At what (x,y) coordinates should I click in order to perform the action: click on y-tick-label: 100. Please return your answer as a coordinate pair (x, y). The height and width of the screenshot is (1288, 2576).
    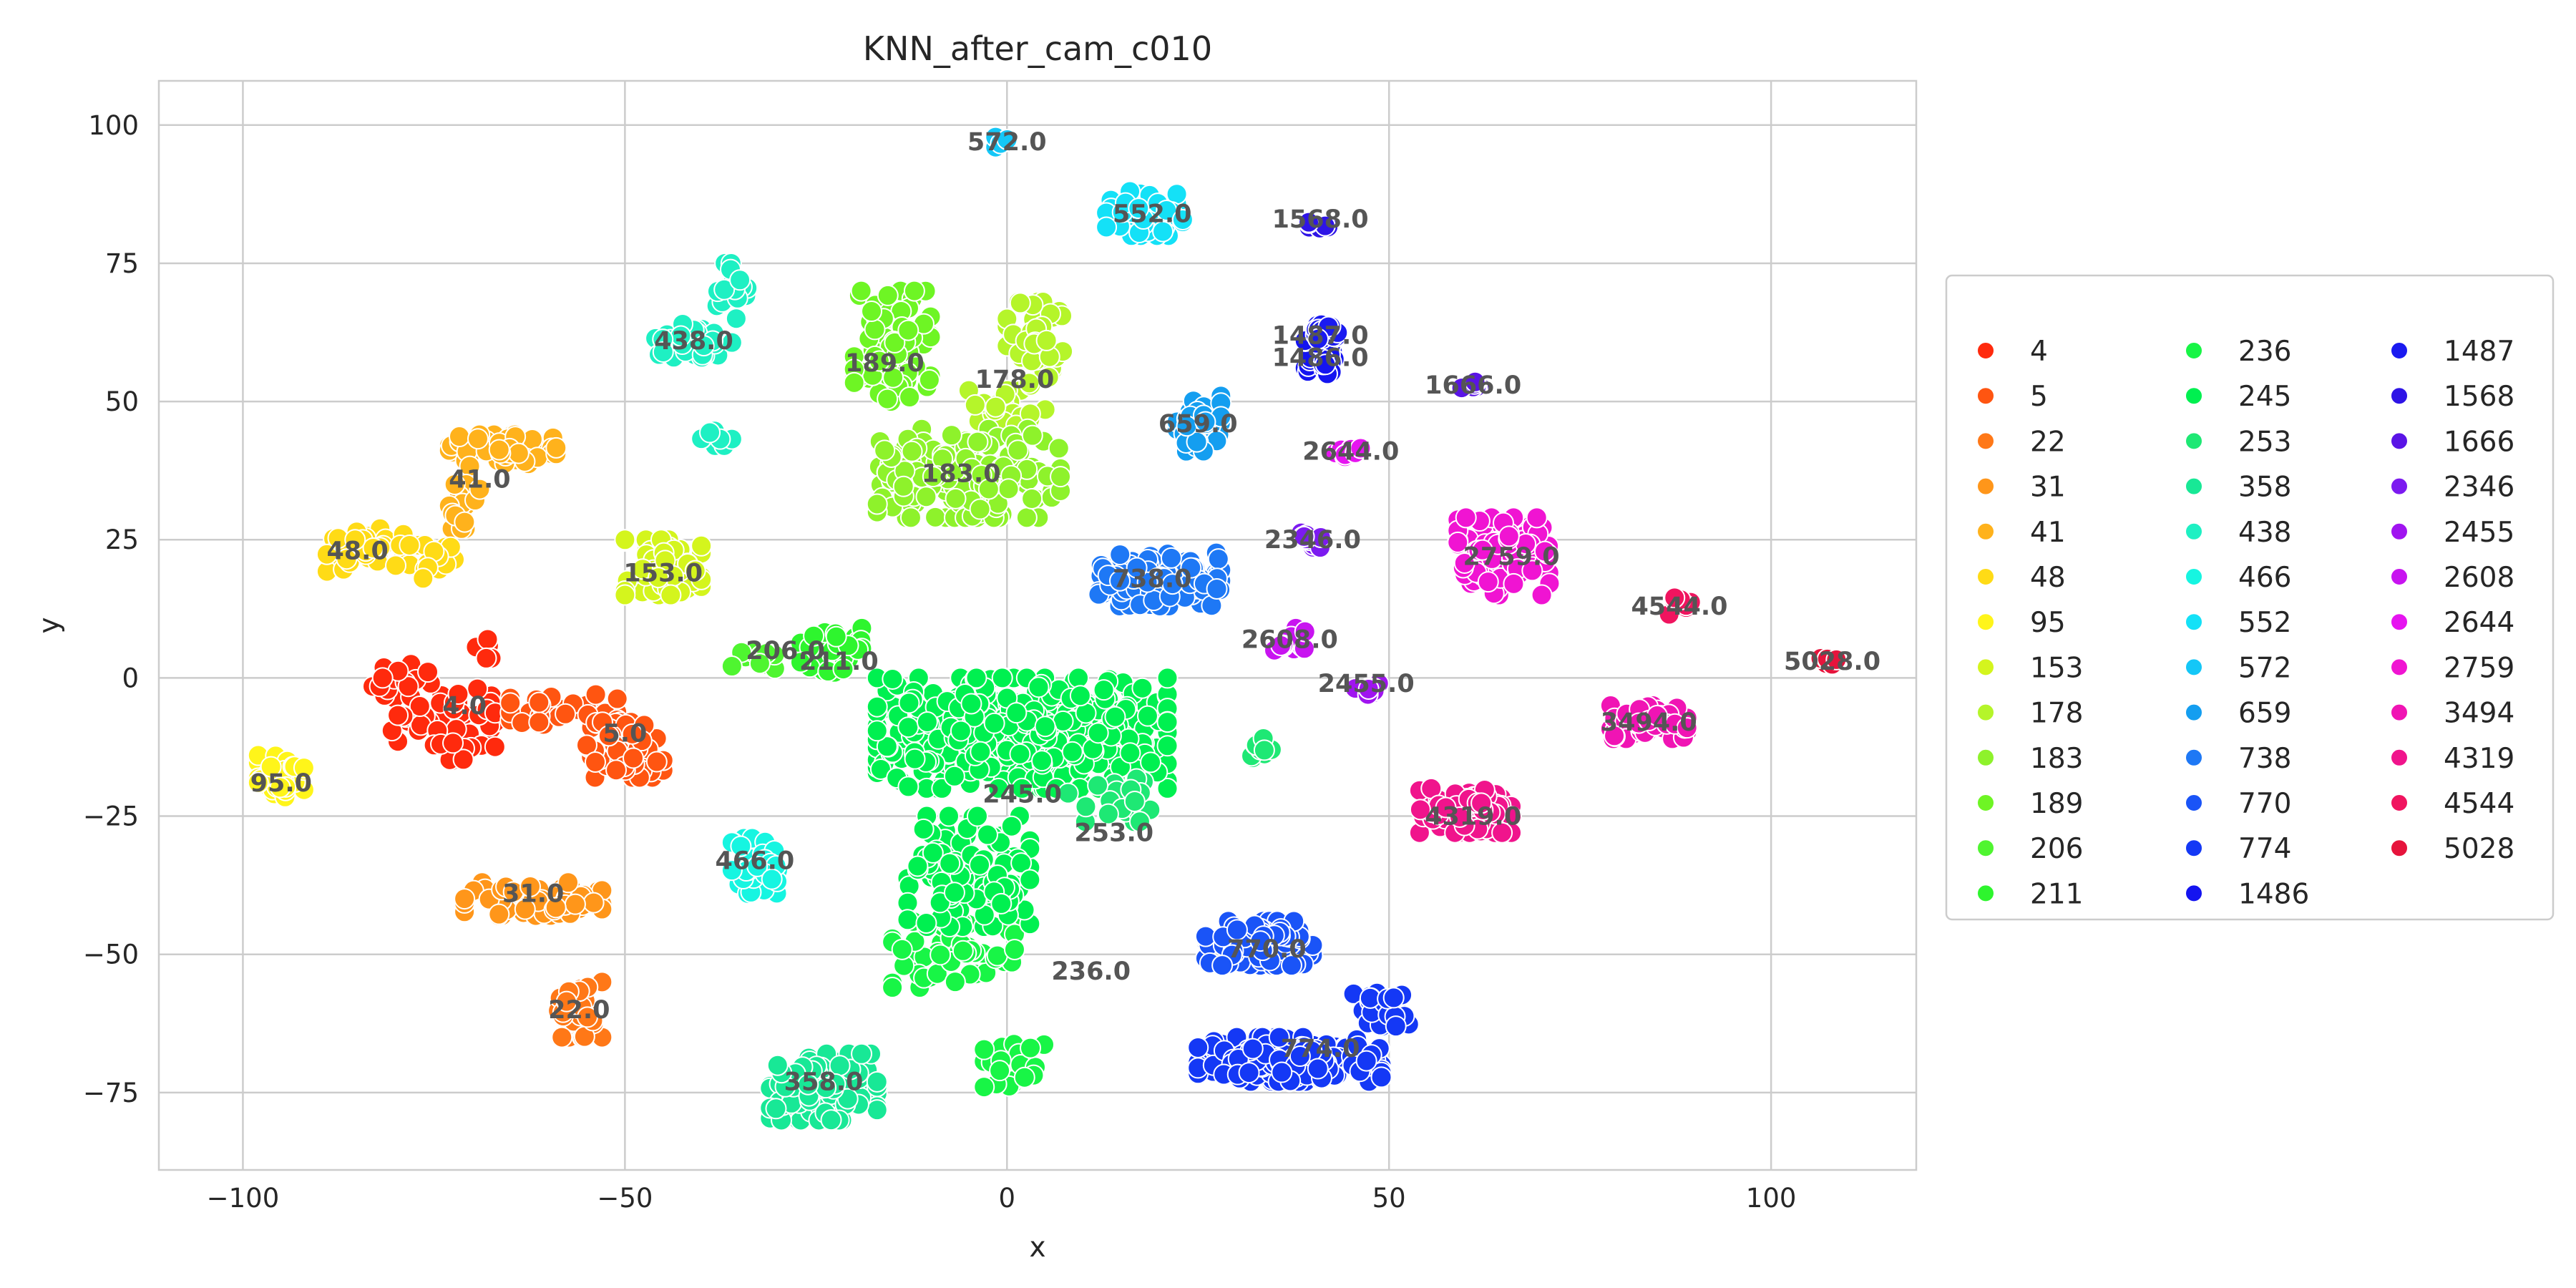
    Looking at the image, I should click on (113, 125).